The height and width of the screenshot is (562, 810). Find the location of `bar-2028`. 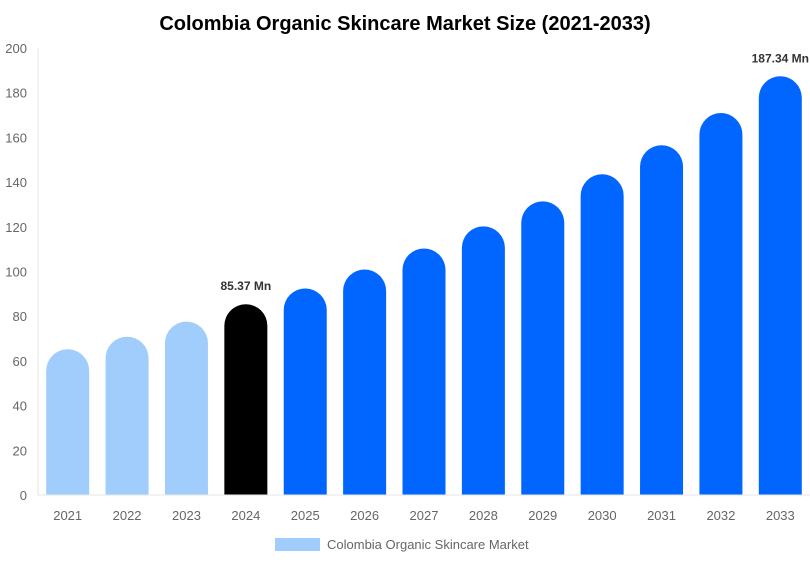

bar-2028 is located at coordinates (483, 360).